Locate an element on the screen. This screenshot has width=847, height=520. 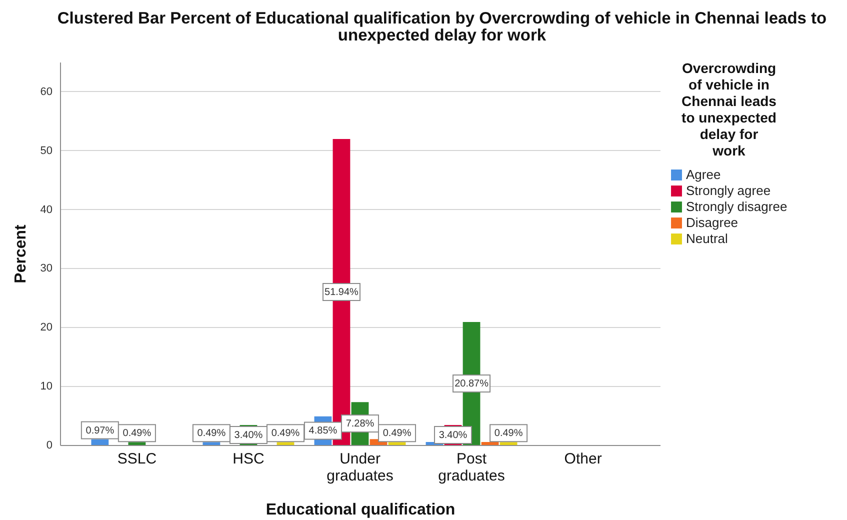
y-tick-label: 0 is located at coordinates (49, 446).